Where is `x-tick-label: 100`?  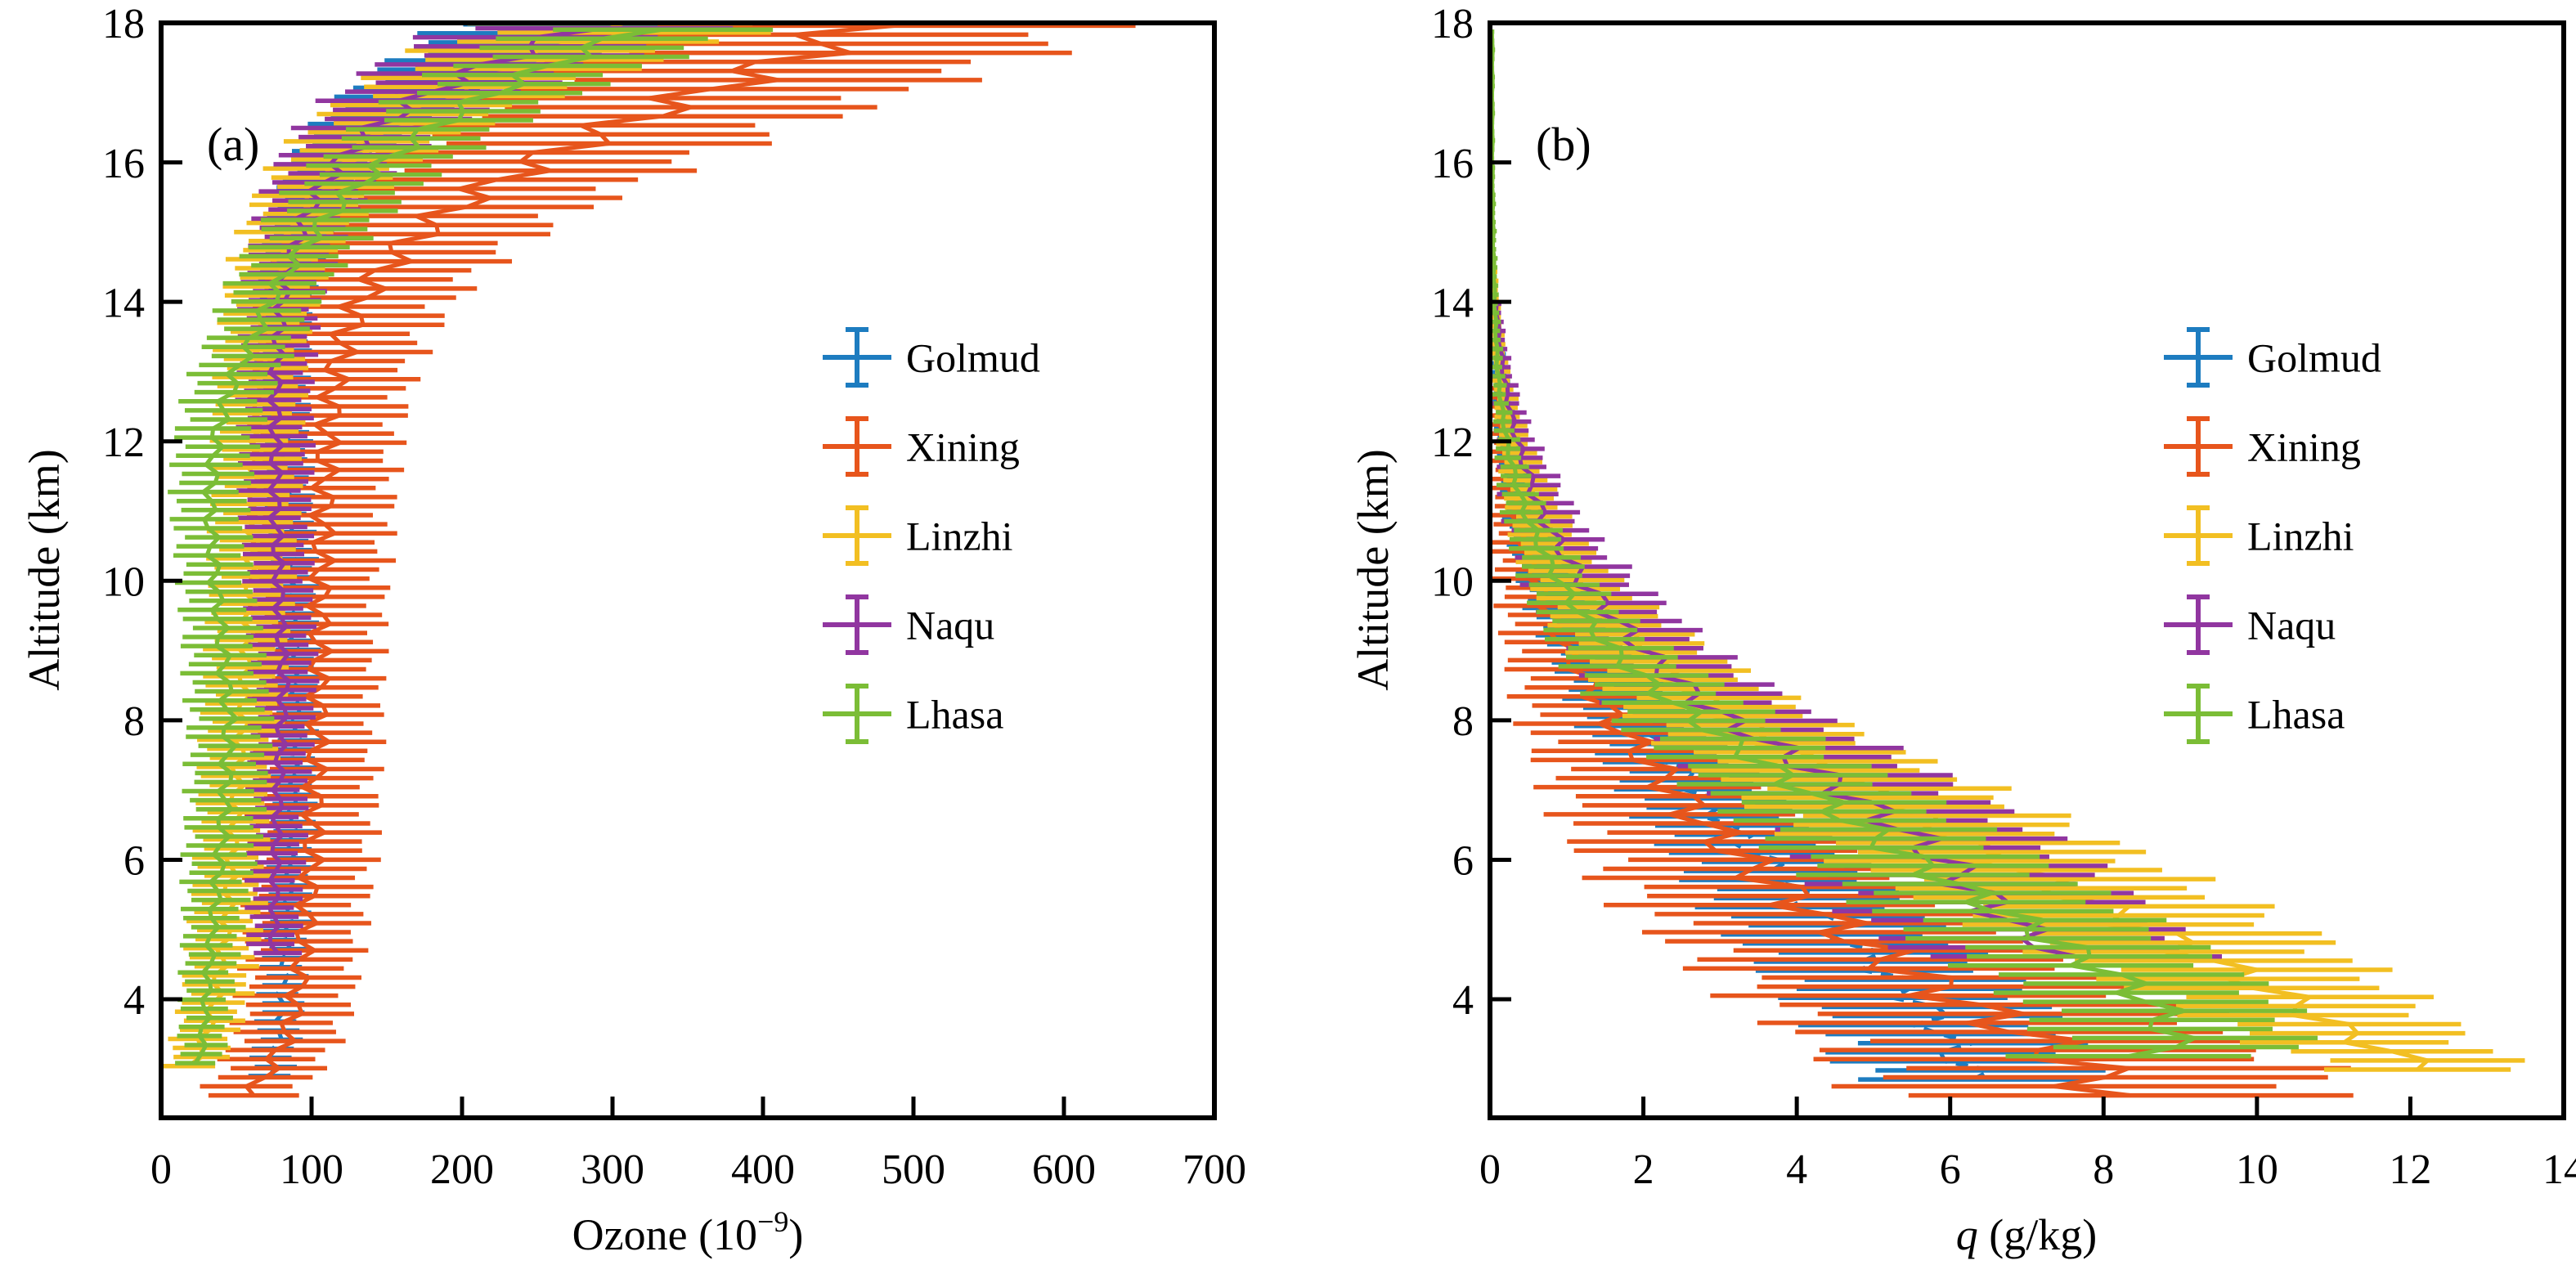 x-tick-label: 100 is located at coordinates (311, 1169).